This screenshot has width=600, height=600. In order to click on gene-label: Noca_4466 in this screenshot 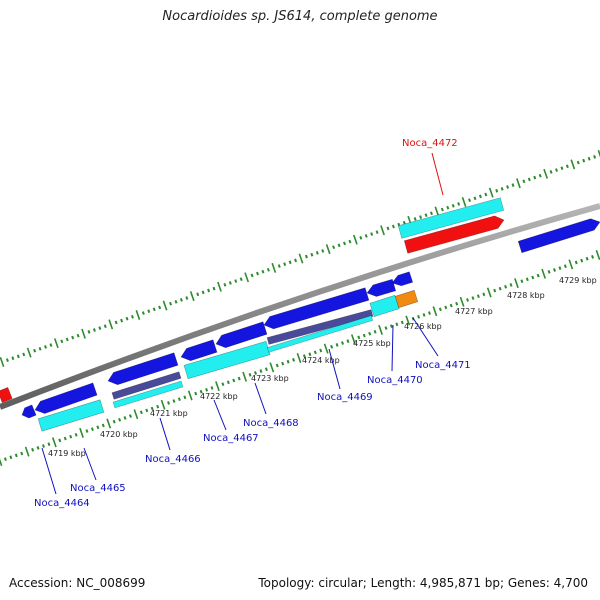, I will do `click(173, 459)`.